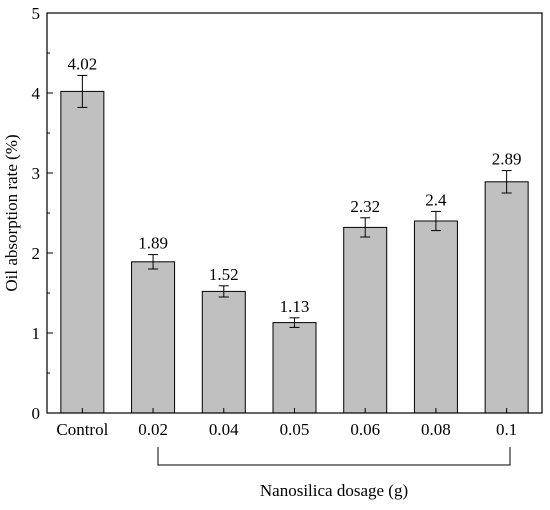 The width and height of the screenshot is (550, 510). I want to click on data-label-6: 2.89, so click(507, 159).